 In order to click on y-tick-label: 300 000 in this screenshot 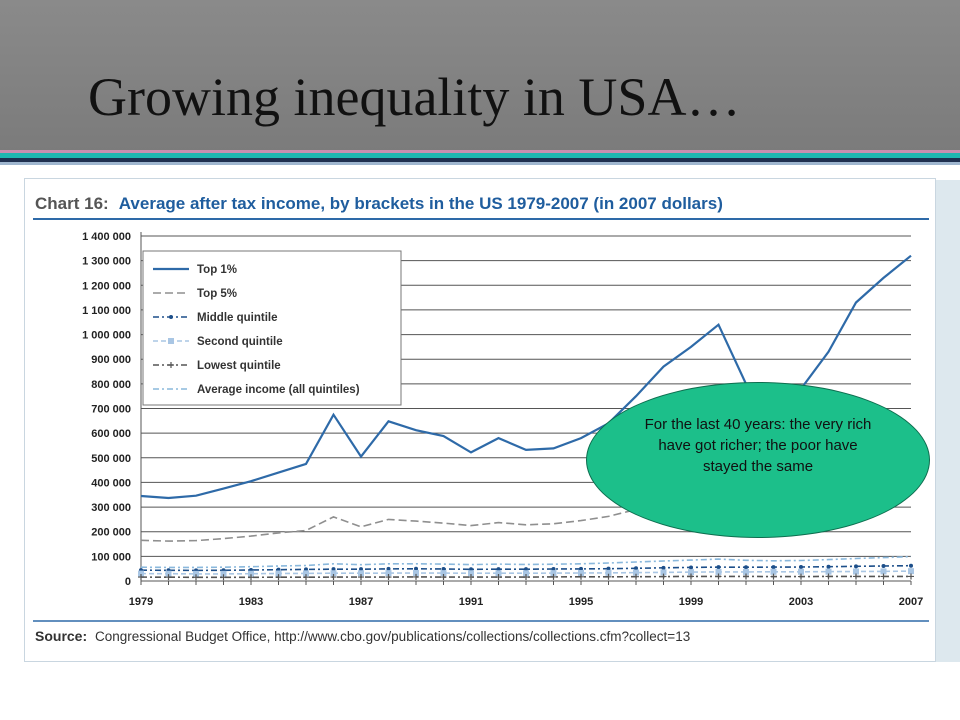, I will do `click(111, 508)`.